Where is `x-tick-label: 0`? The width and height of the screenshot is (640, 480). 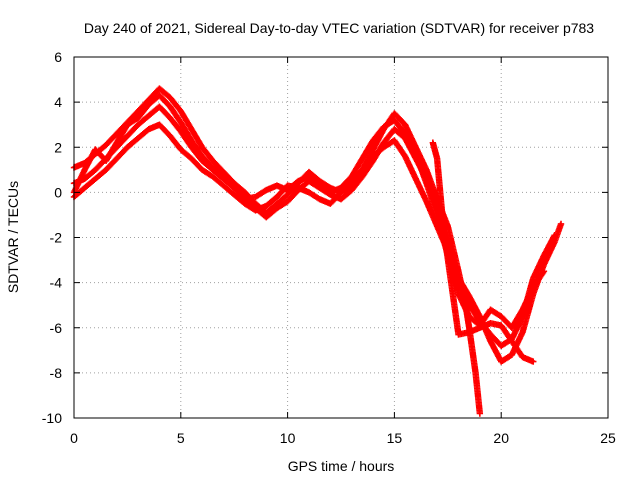
x-tick-label: 0 is located at coordinates (74, 438).